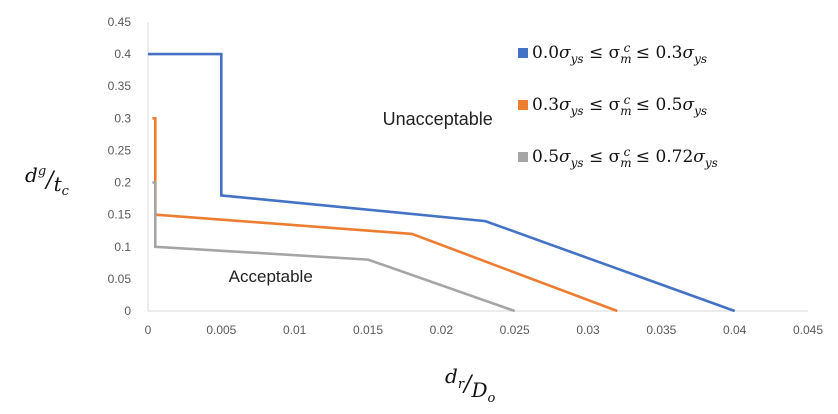  Describe the element at coordinates (47, 181) in the screenshot. I see `y-axis-label: dg/tc` at that location.